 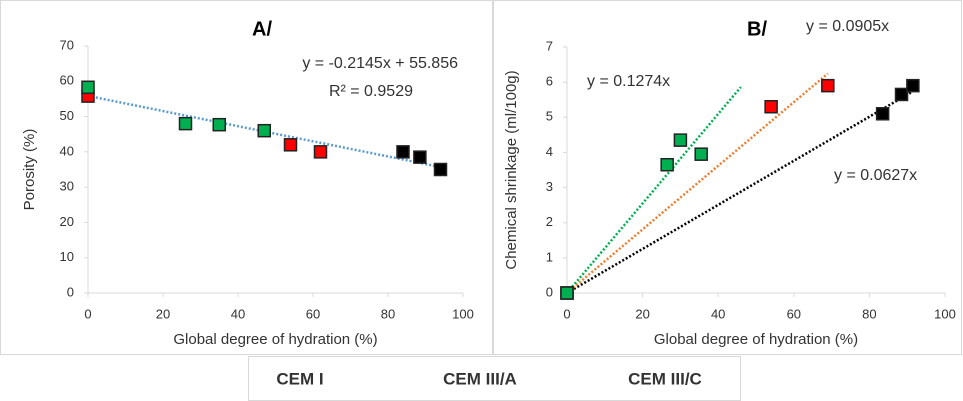 I want to click on annotation: y = 0.1274x, so click(x=628, y=81).